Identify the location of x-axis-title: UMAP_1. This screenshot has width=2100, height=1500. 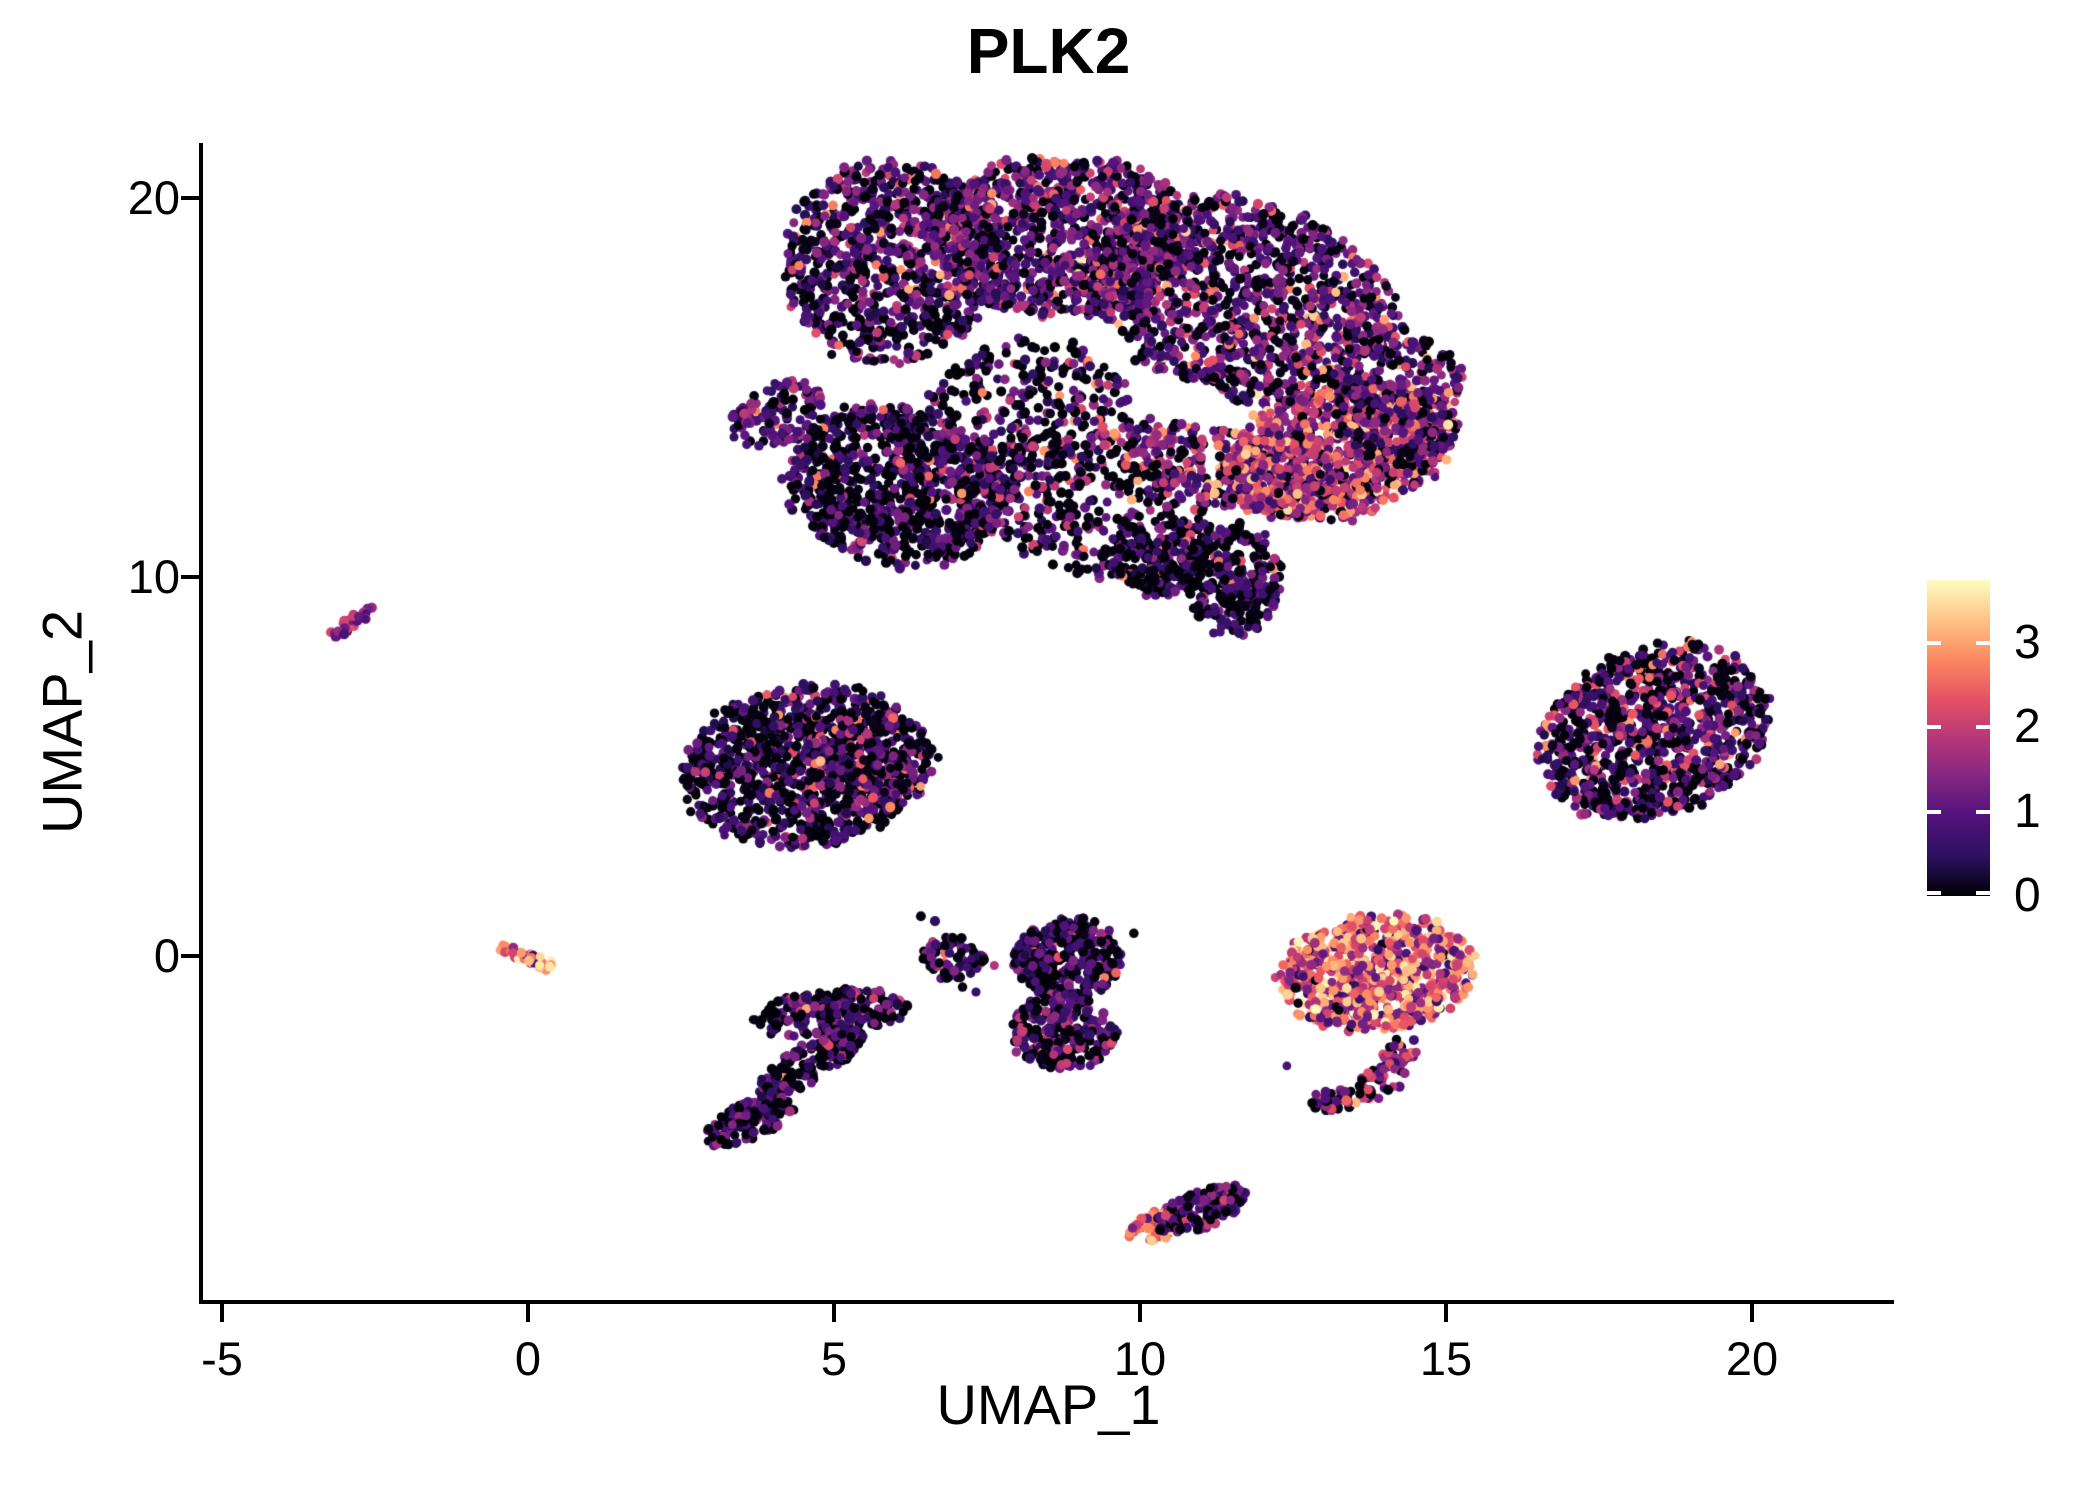
(1048, 1404).